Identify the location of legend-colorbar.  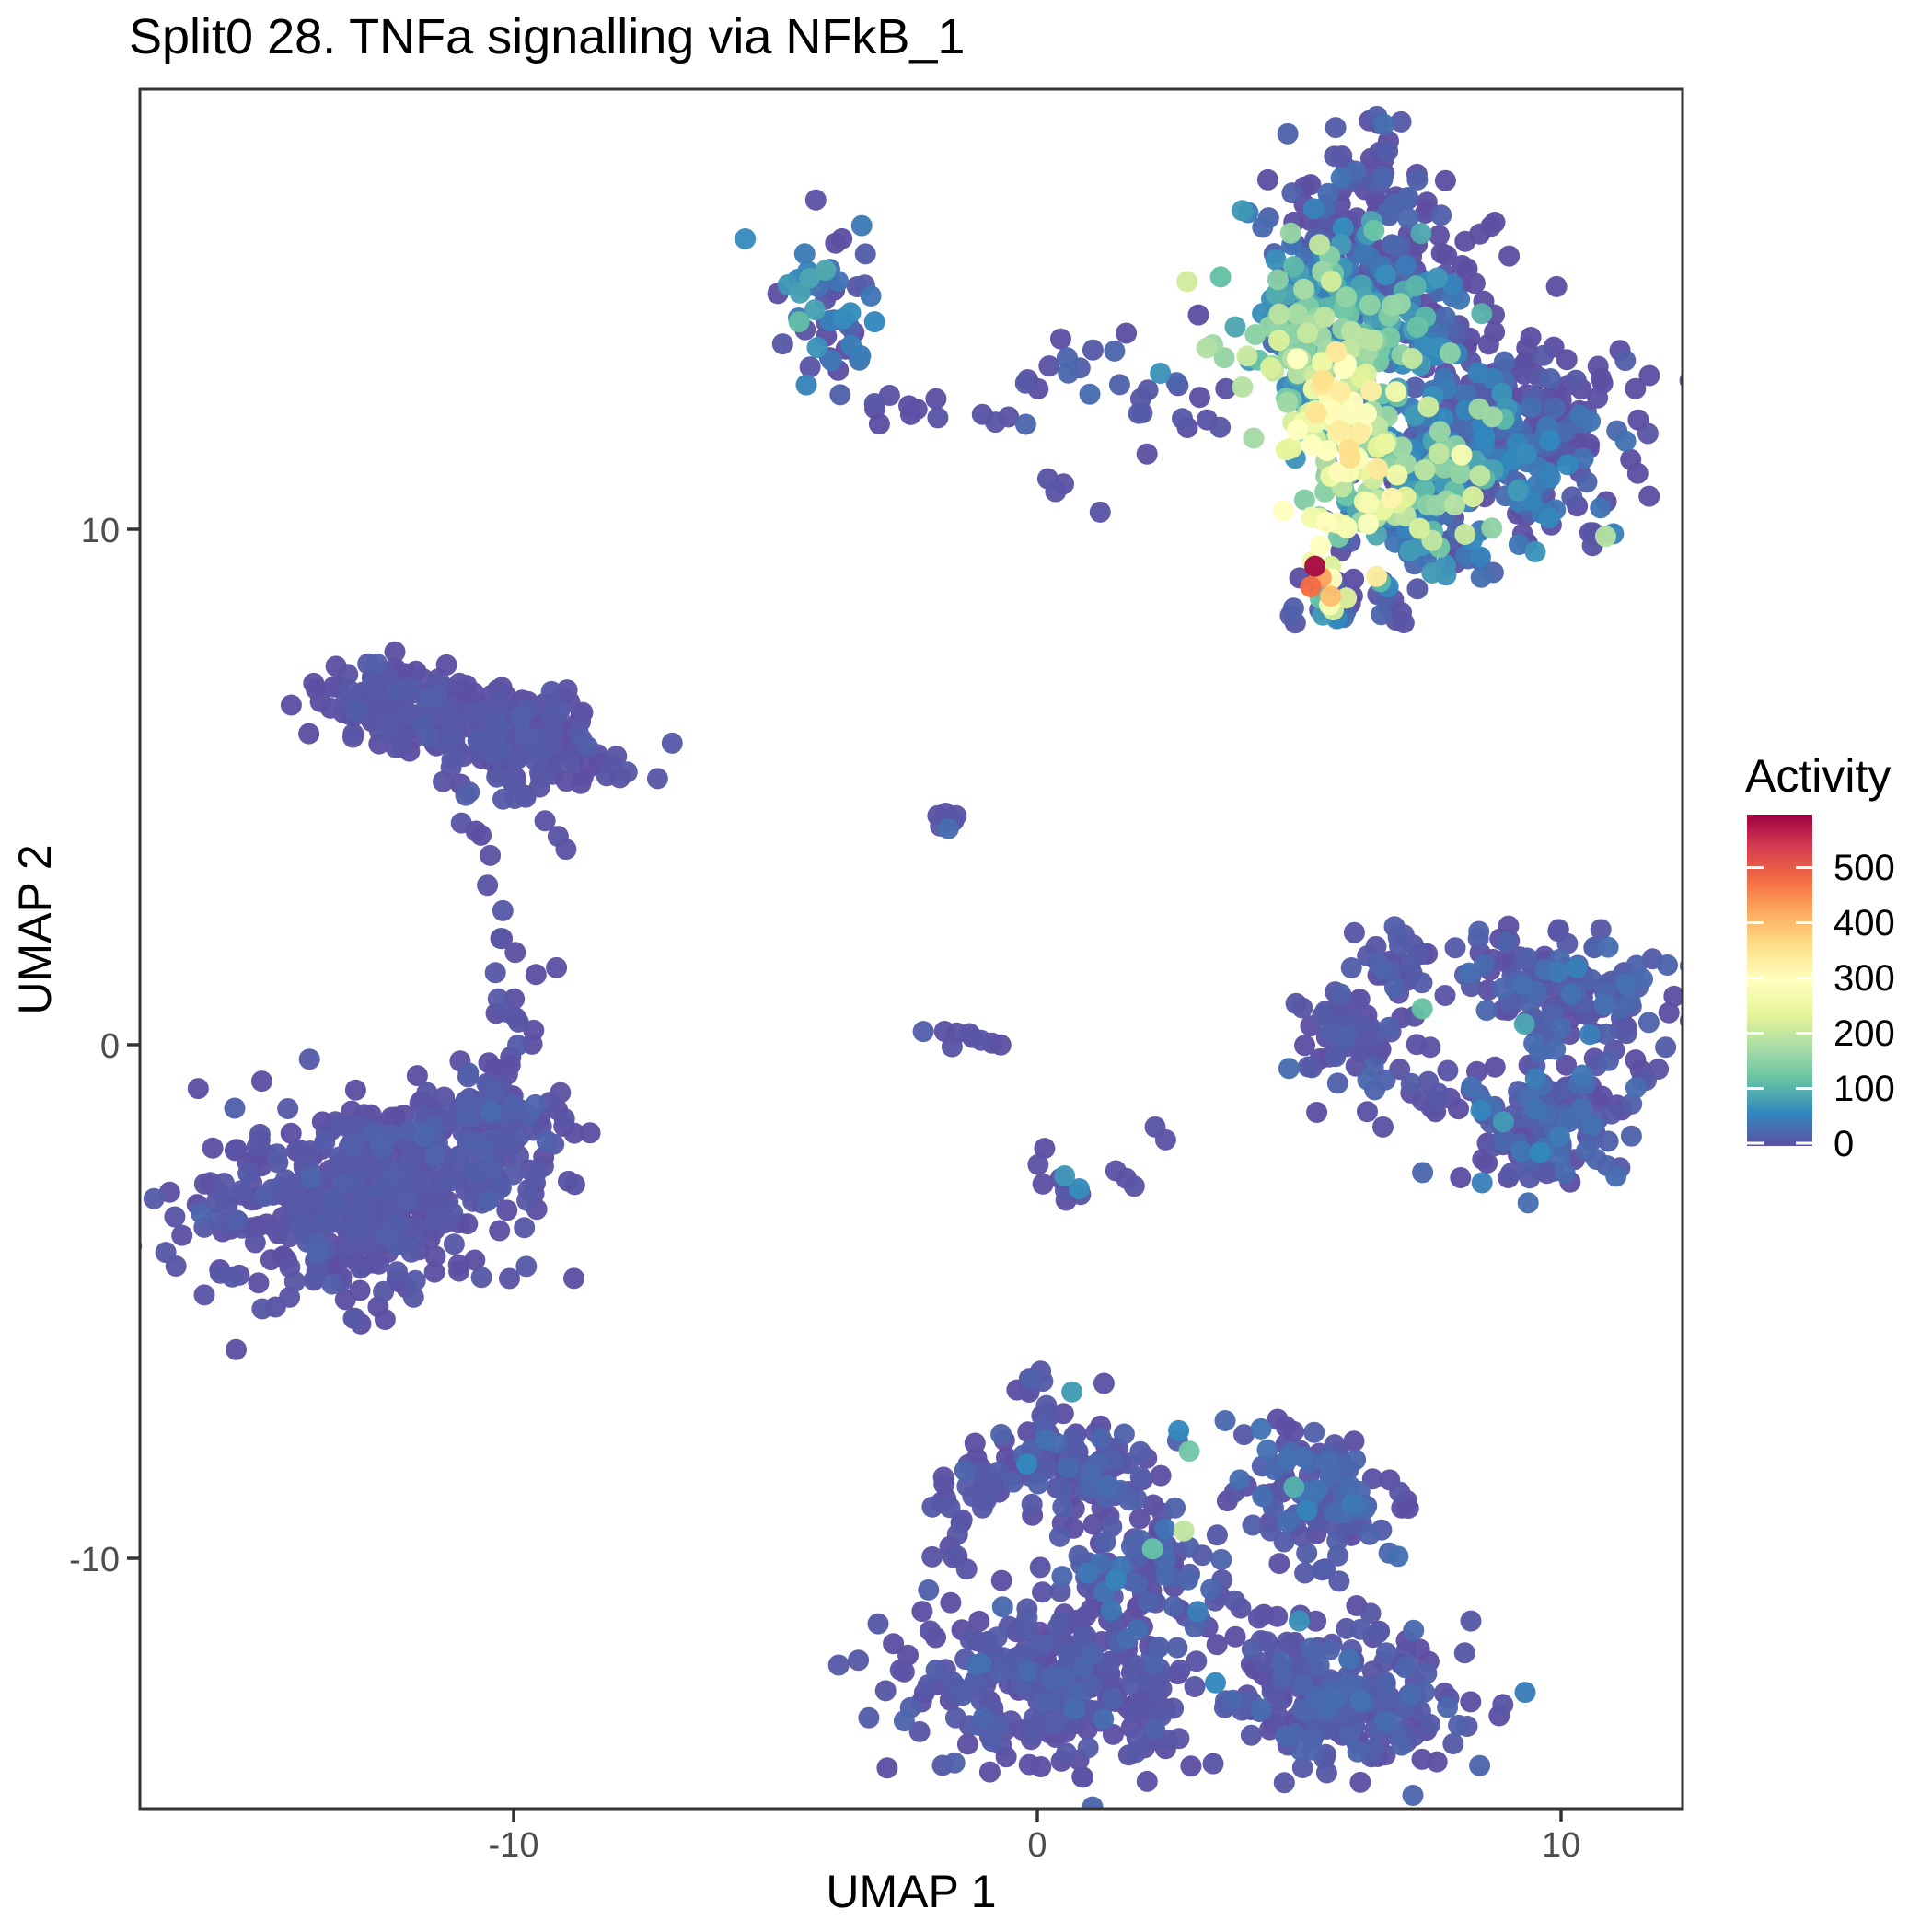
(1780, 981).